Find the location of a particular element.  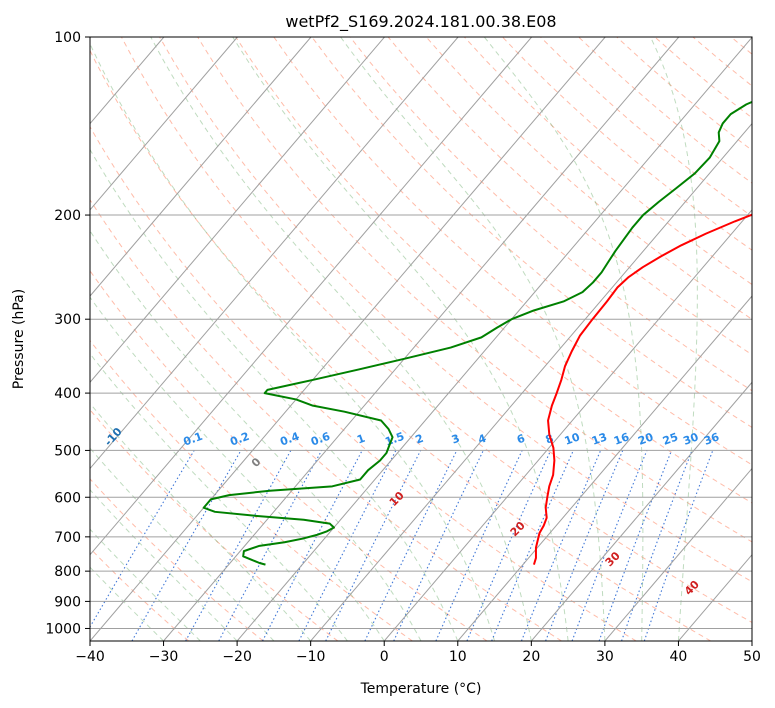

y-tick-label: 500 is located at coordinates (67, 451).